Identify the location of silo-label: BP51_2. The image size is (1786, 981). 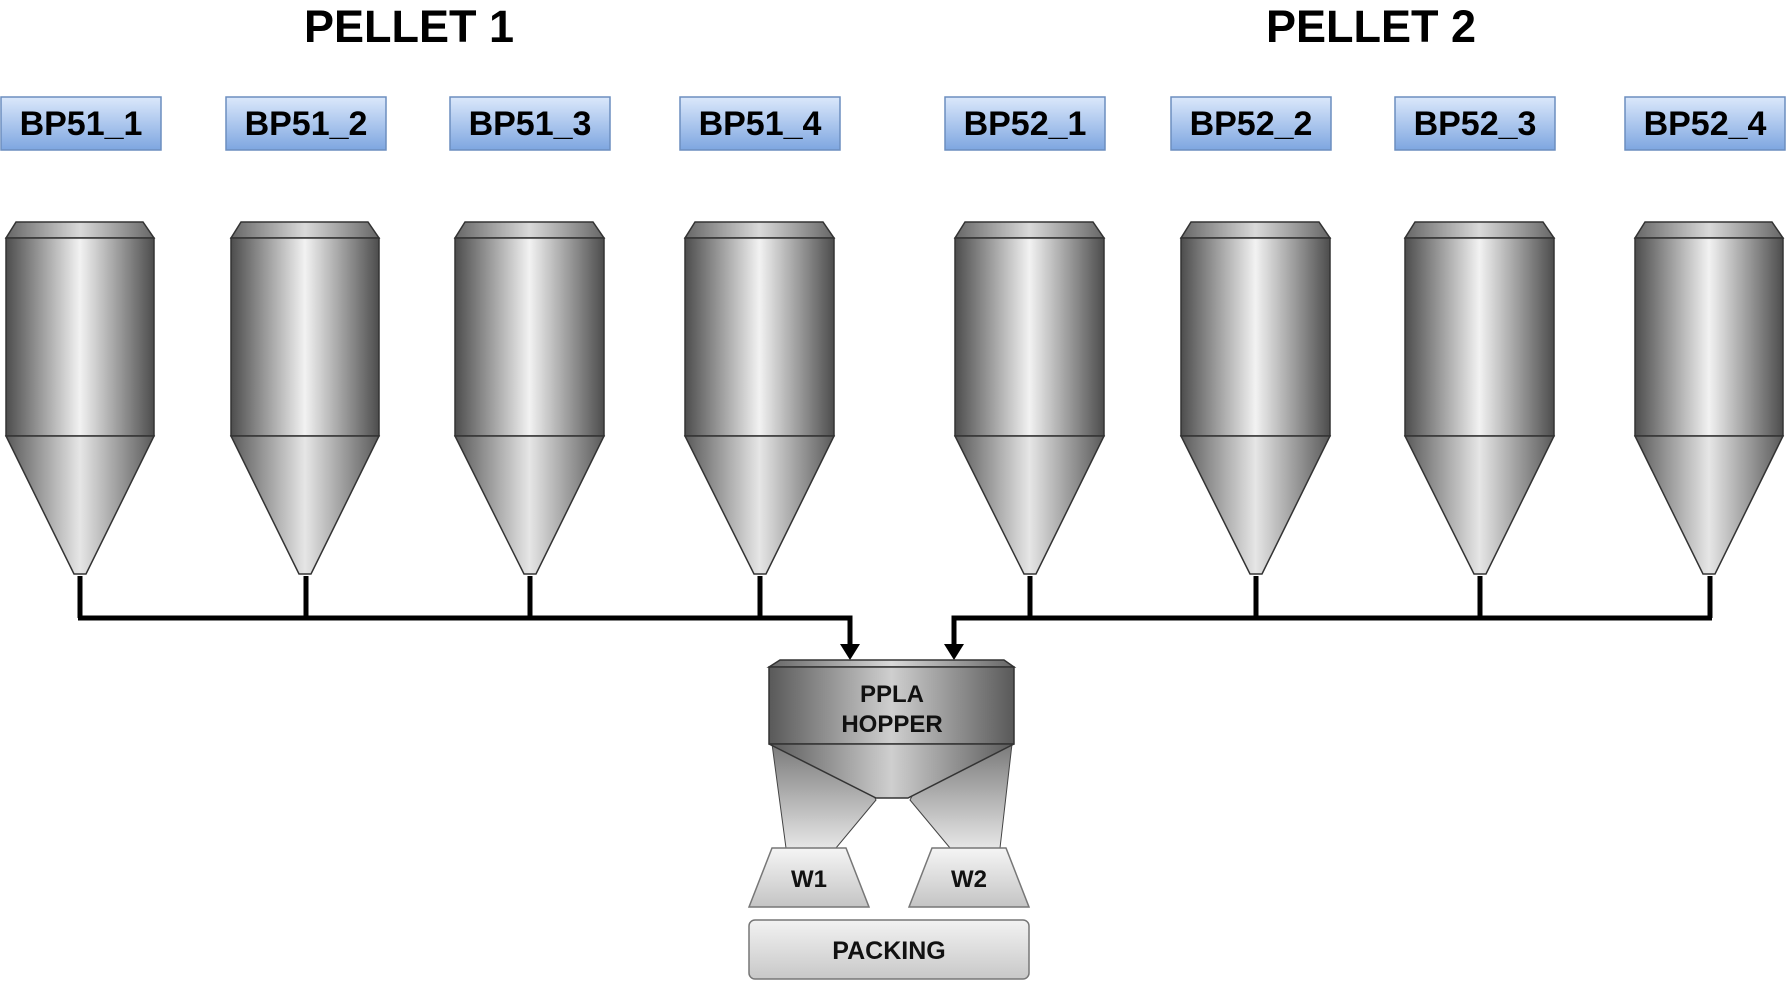
(306, 124).